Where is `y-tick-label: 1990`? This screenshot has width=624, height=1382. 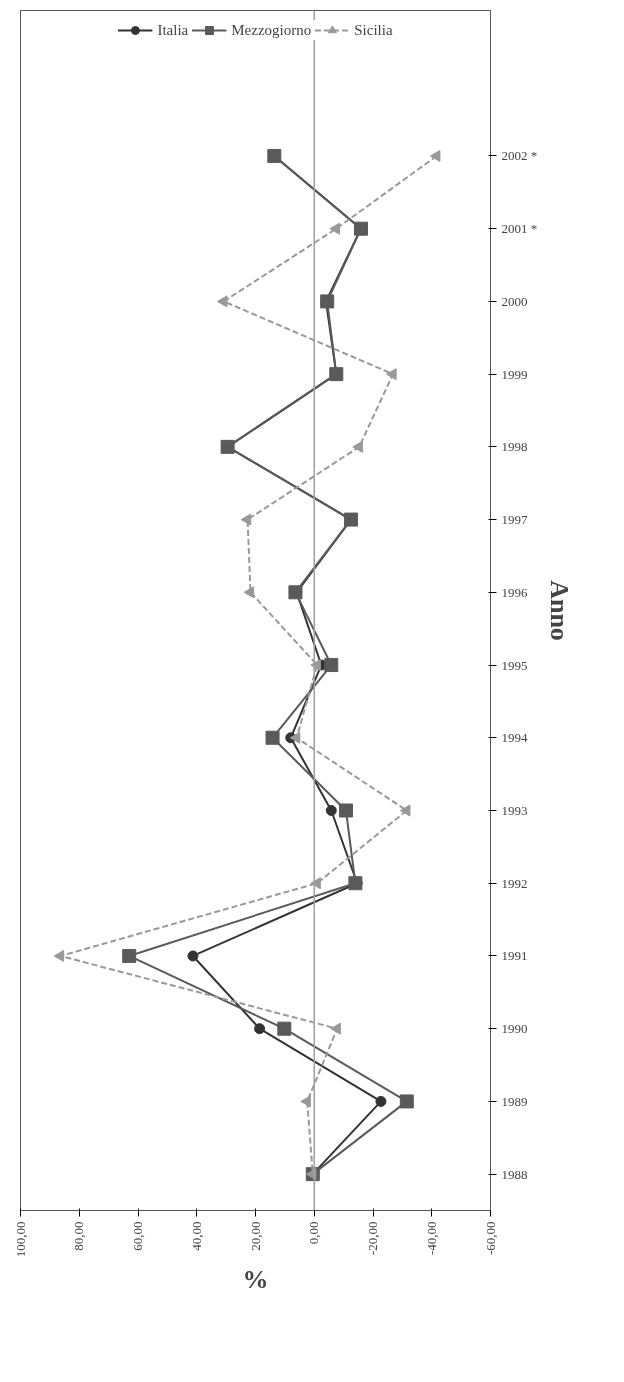 y-tick-label: 1990 is located at coordinates (514, 1029).